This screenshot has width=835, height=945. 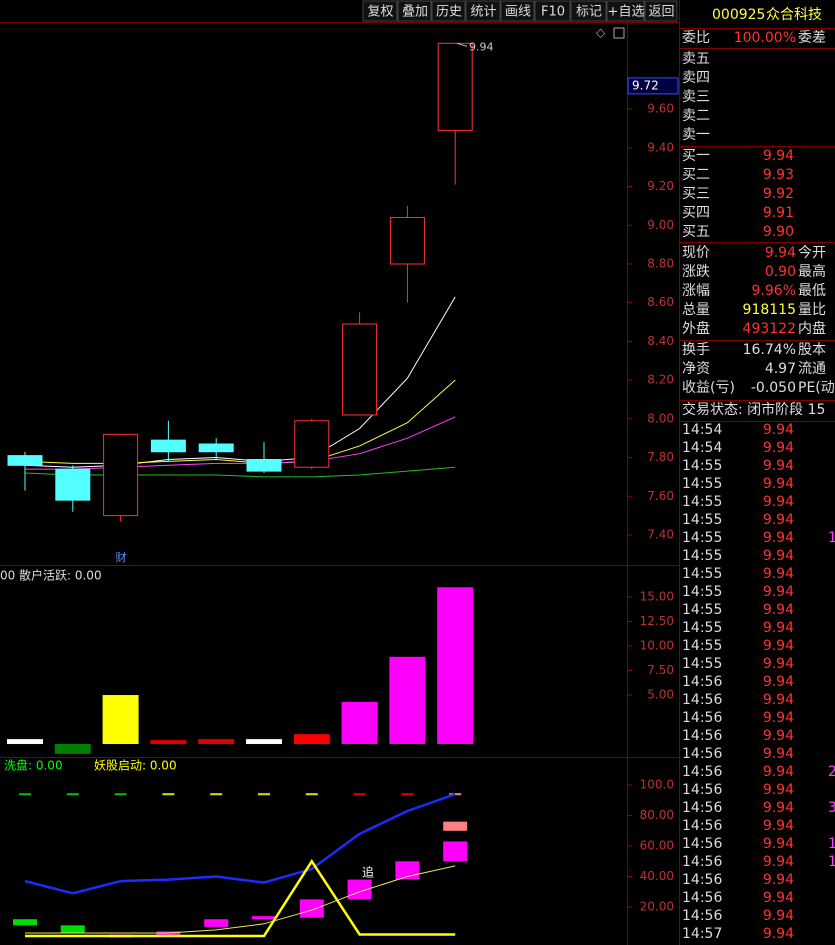 What do you see at coordinates (780, 369) in the screenshot?
I see `quote-text: 4.97` at bounding box center [780, 369].